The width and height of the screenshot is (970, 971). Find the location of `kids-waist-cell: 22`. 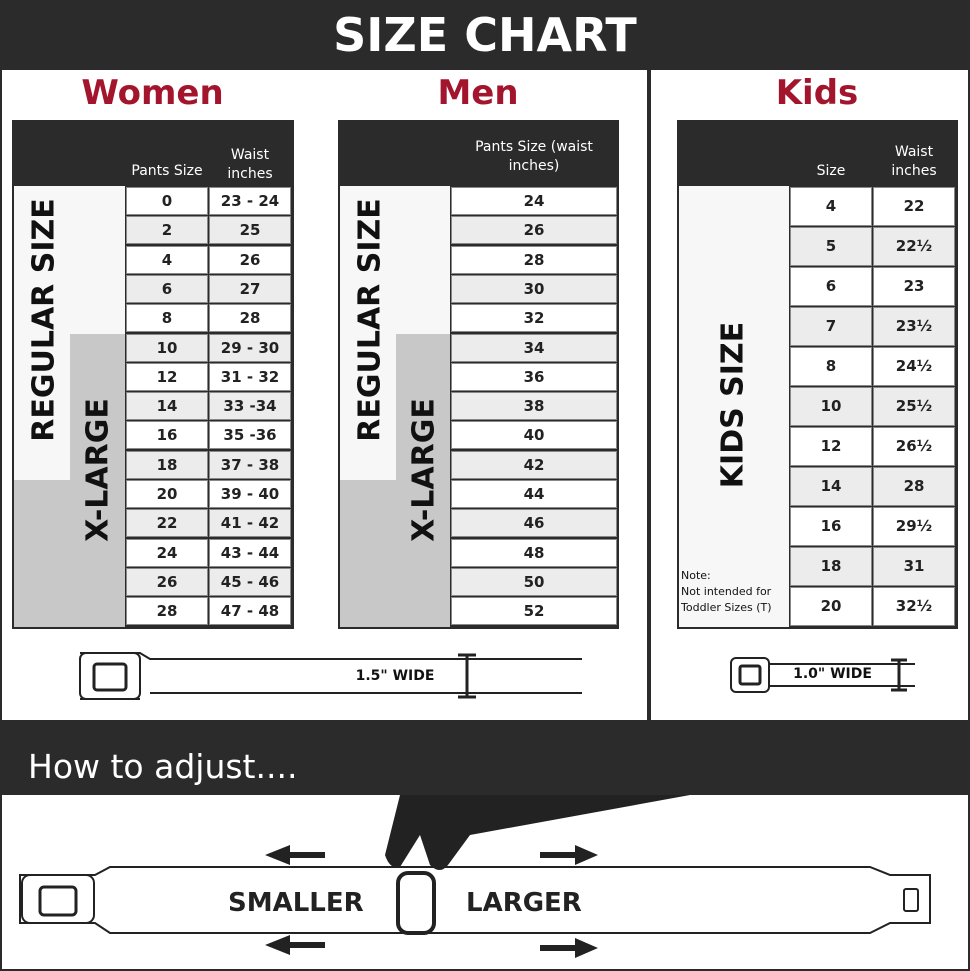

kids-waist-cell: 22 is located at coordinates (914, 206).